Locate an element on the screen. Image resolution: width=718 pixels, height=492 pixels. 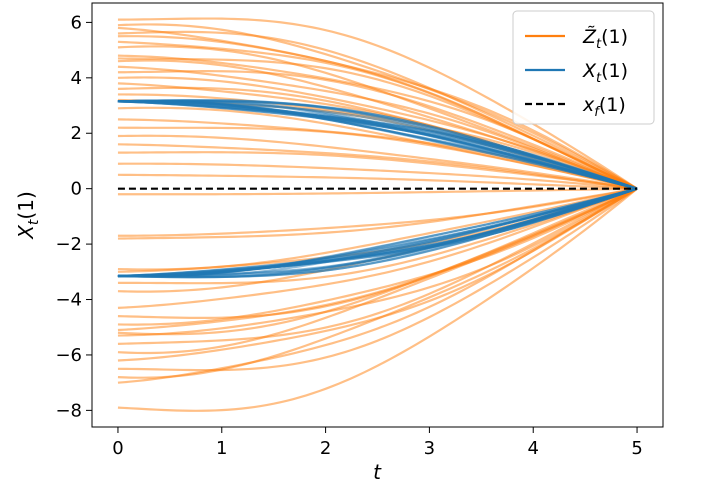
x-tick-label: 5 is located at coordinates (636, 448).